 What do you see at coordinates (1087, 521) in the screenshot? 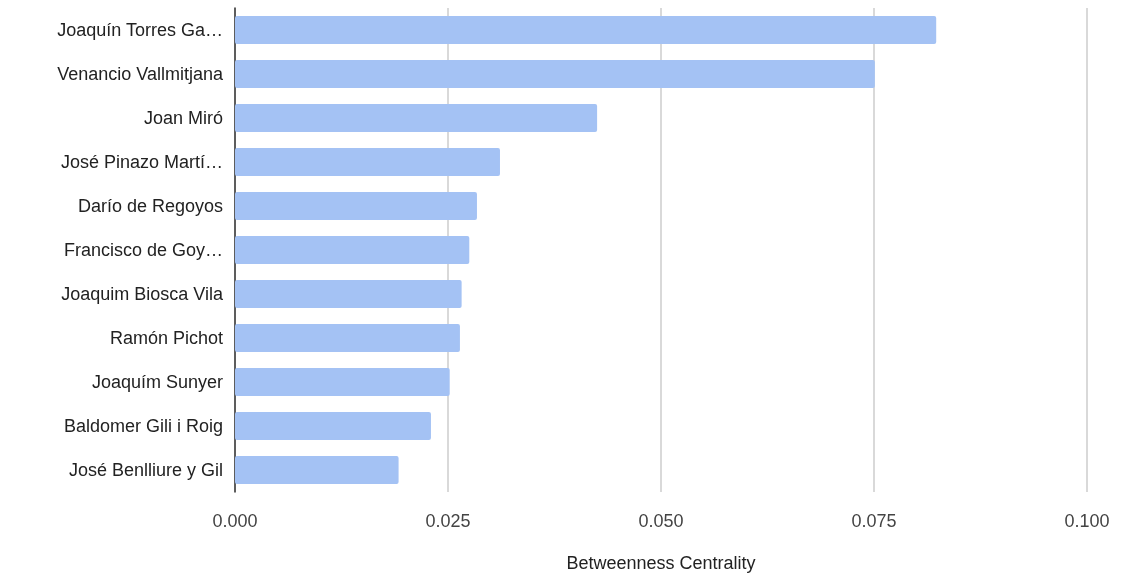
I see `x-tick-label: 0.100` at bounding box center [1087, 521].